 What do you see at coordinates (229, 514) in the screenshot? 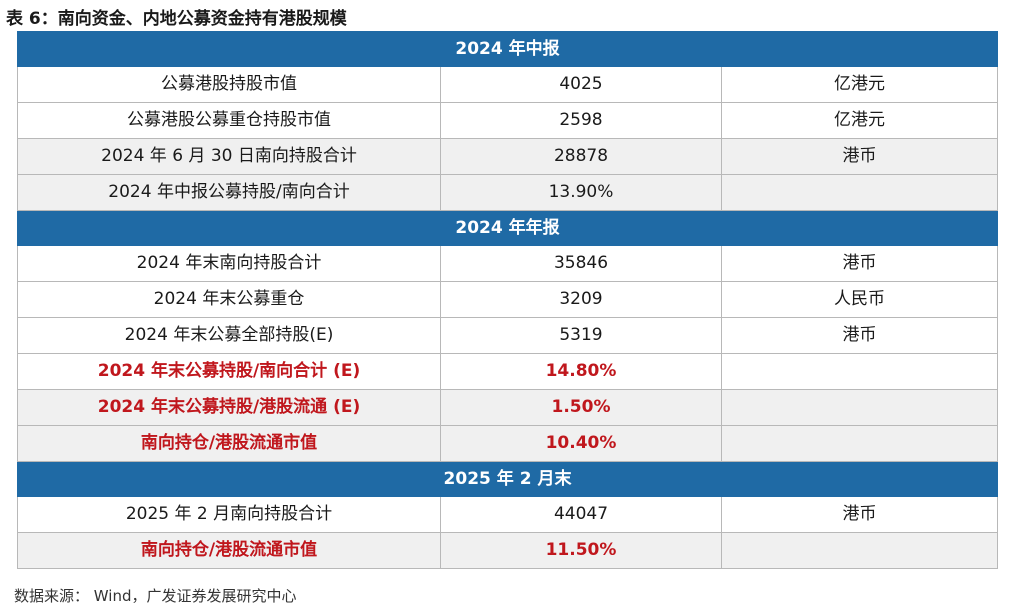
I see `row-label-cell: 2025 年 2 月南向持股合计` at bounding box center [229, 514].